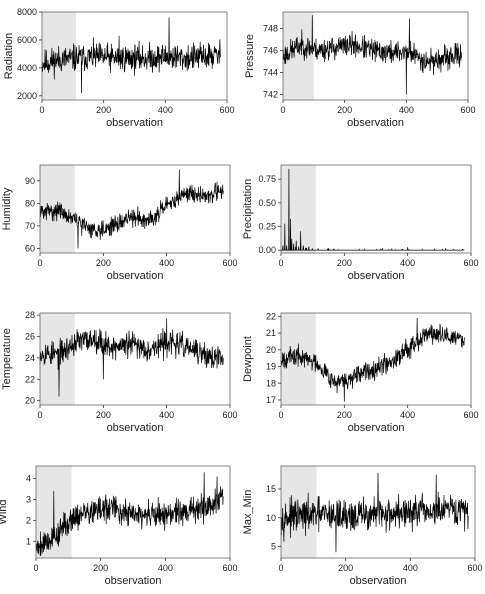  Describe the element at coordinates (271, 489) in the screenshot. I see `y-tick-label: 15` at that location.